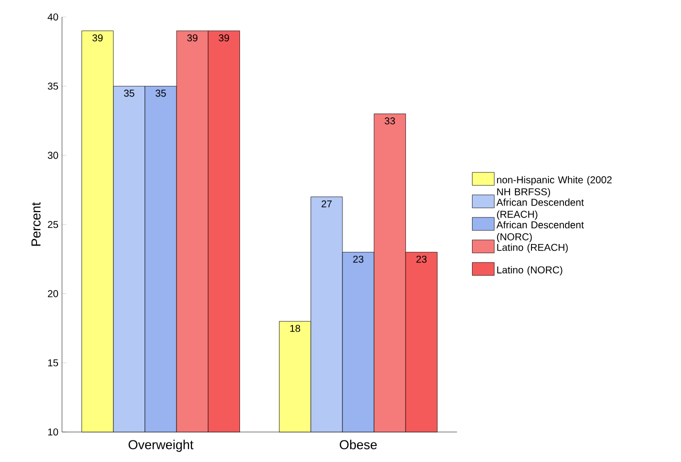 Image resolution: width=681 pixels, height=462 pixels. I want to click on legend-label: Latino (NORC), so click(529, 271).